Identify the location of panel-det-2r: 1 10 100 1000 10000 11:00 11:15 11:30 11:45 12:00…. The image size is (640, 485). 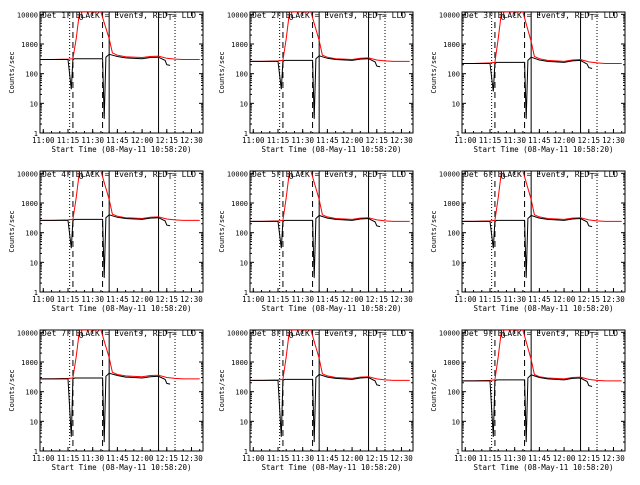
(316, 82).